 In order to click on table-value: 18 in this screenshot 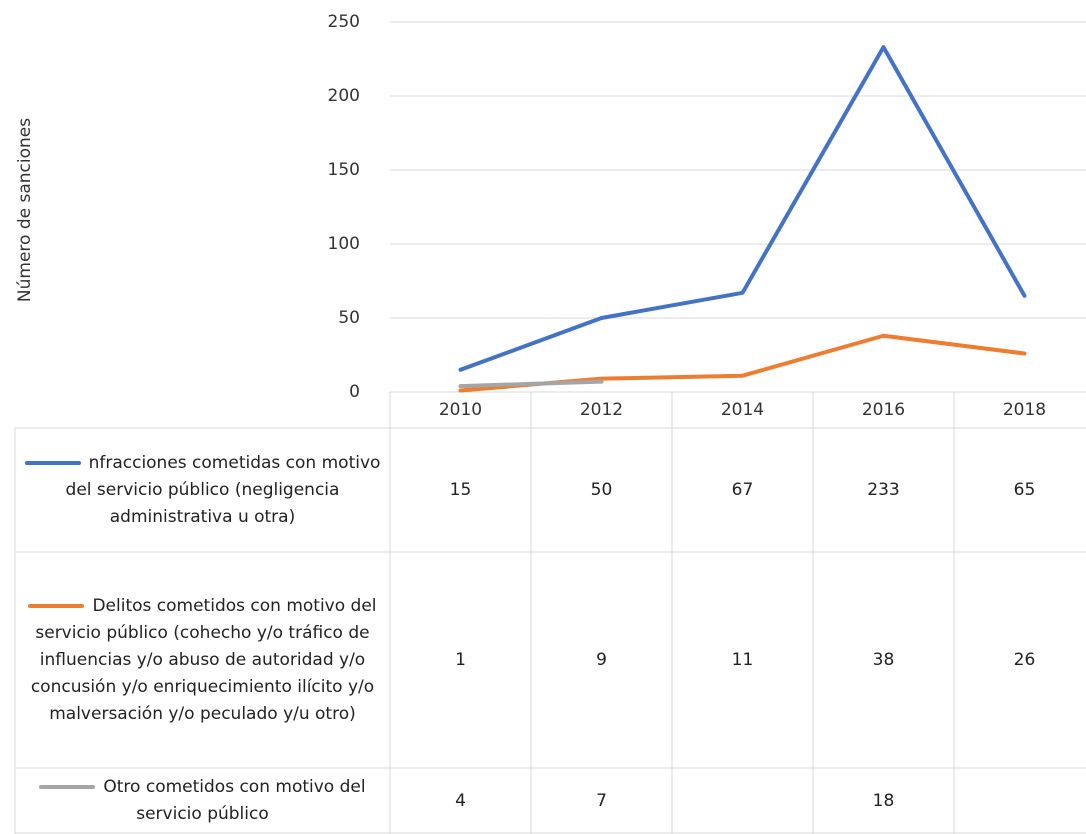, I will do `click(883, 800)`.